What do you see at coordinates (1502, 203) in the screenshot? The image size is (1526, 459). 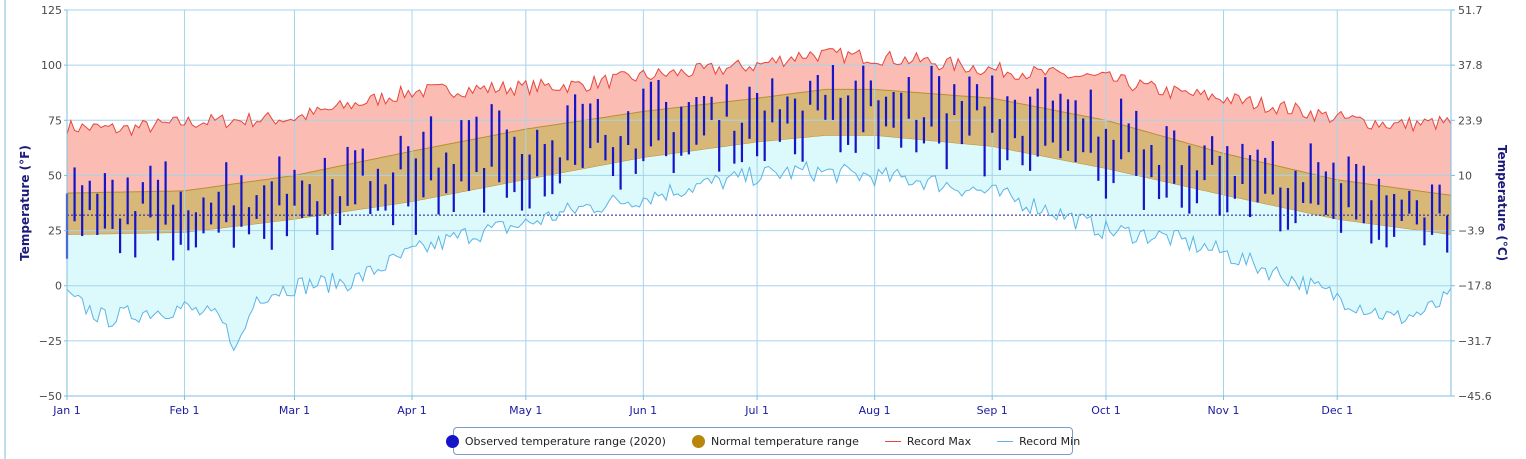 I see `y-axis-title-right: Temperature (°C)` at bounding box center [1502, 203].